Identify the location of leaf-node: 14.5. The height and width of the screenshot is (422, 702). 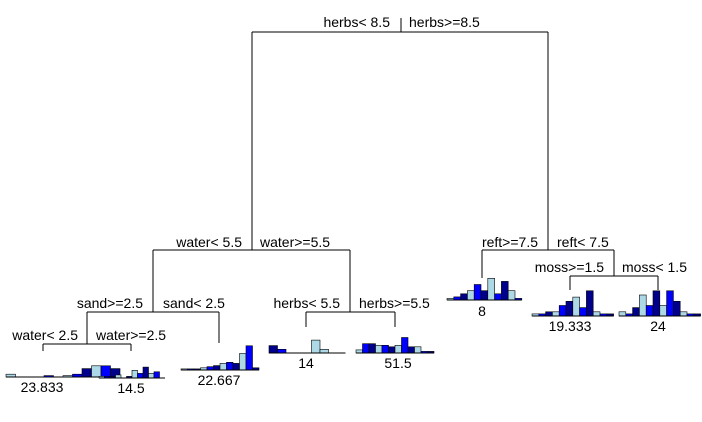
(131, 381).